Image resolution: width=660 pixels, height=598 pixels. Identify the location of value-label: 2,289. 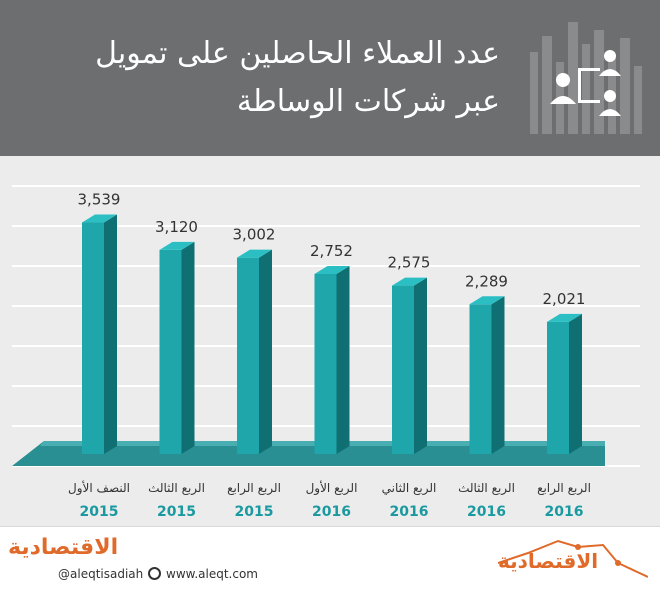
(486, 281).